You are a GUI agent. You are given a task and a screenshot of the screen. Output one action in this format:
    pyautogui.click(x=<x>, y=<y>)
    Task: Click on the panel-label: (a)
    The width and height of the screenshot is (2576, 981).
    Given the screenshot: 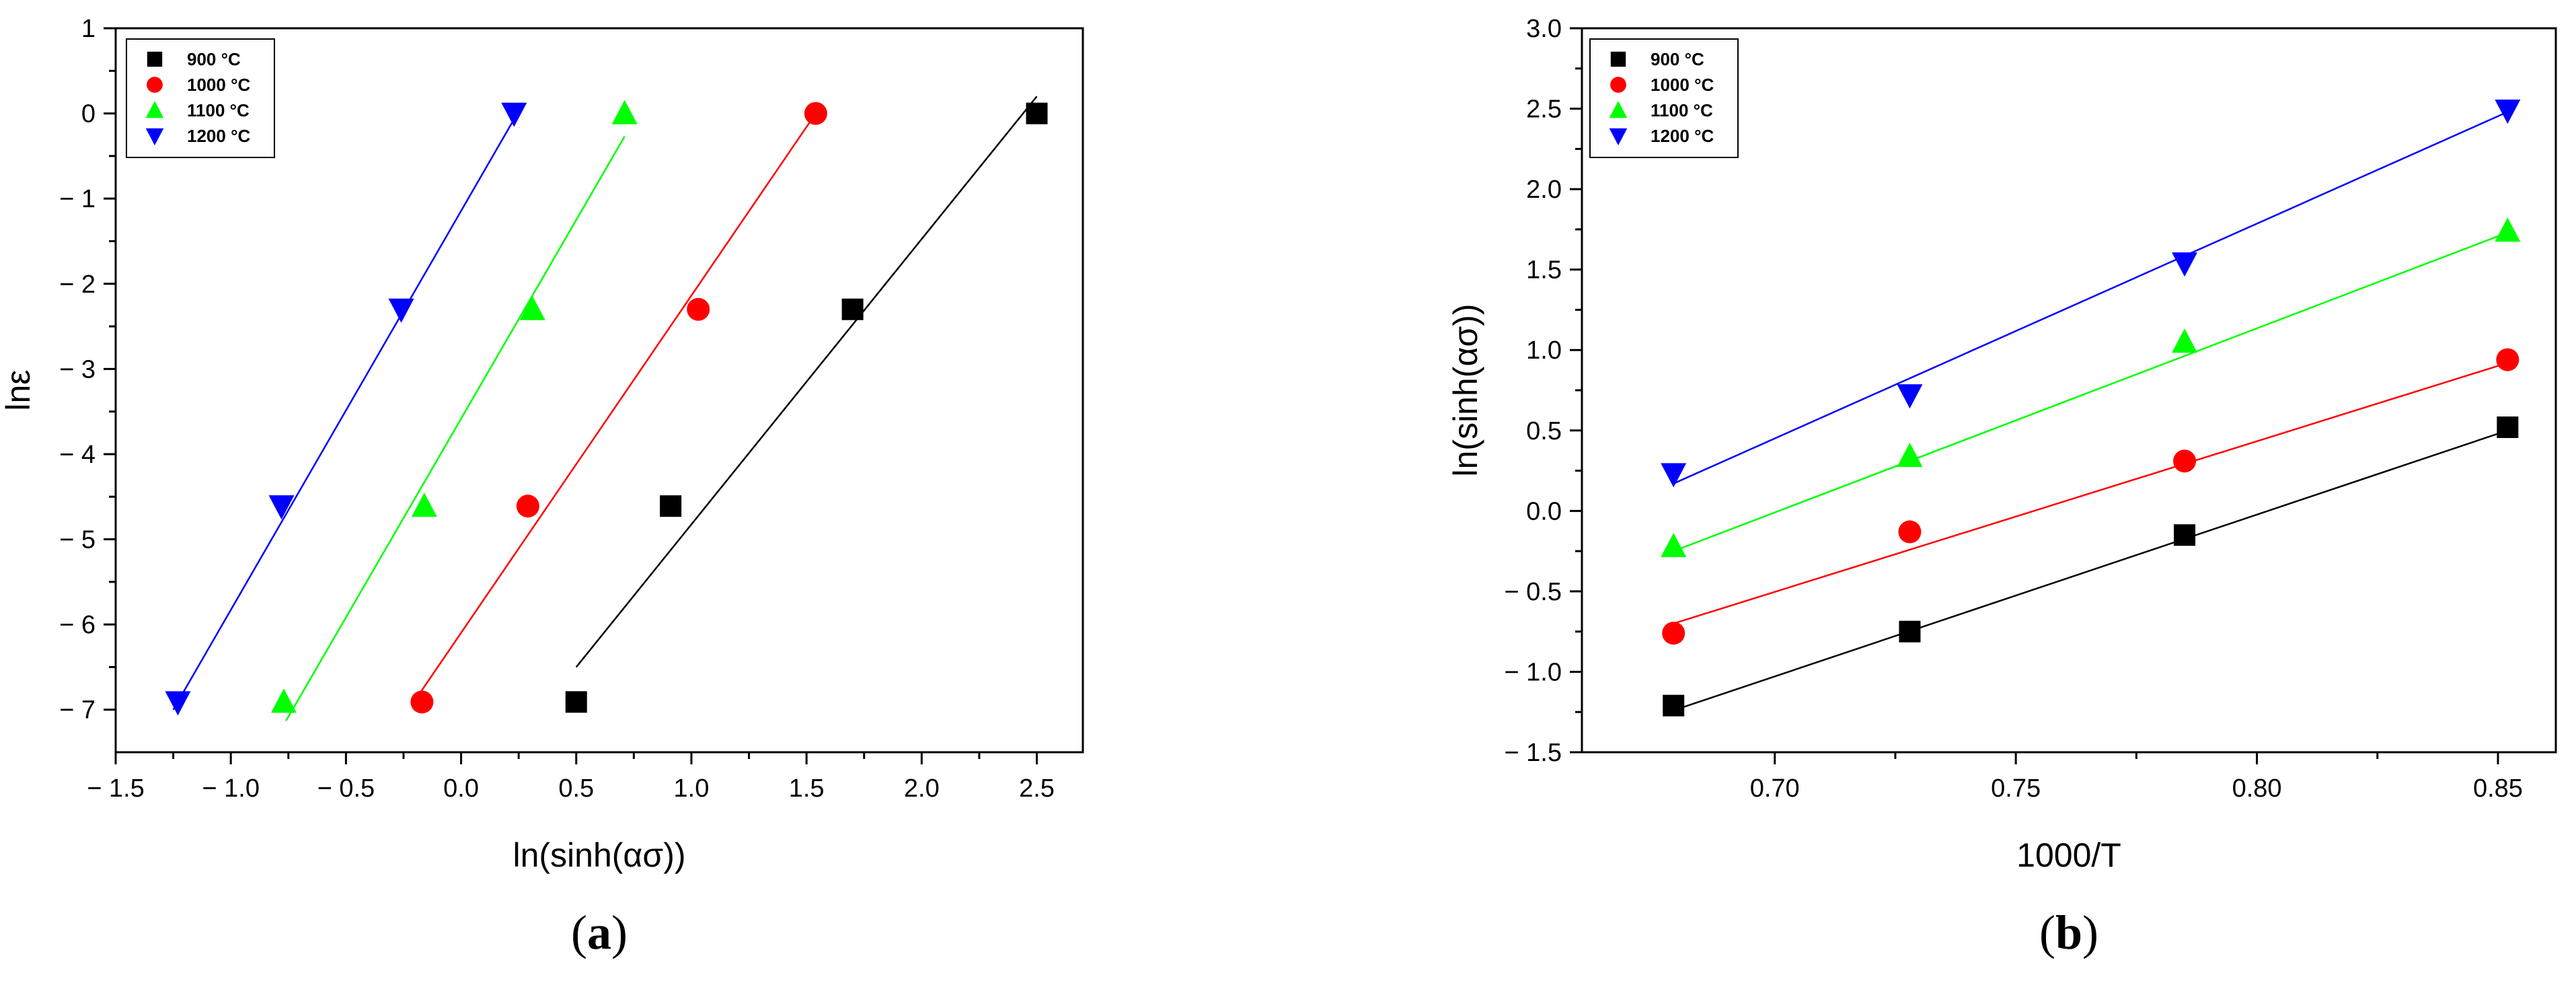 What is the action you would take?
    pyautogui.click(x=599, y=932)
    